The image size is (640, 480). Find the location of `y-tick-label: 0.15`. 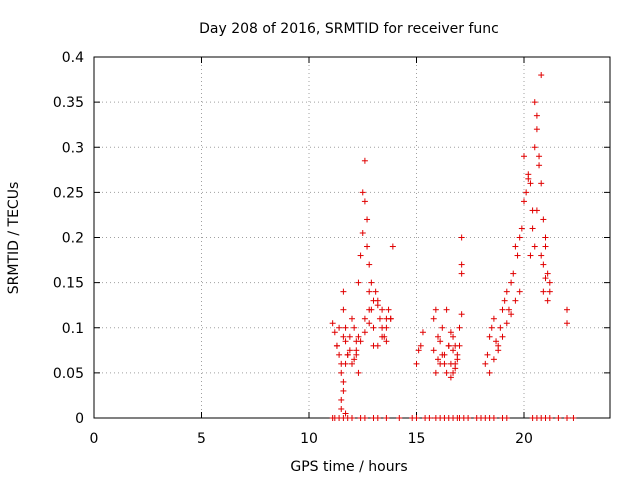

y-tick-label: 0.15 is located at coordinates (68, 284).